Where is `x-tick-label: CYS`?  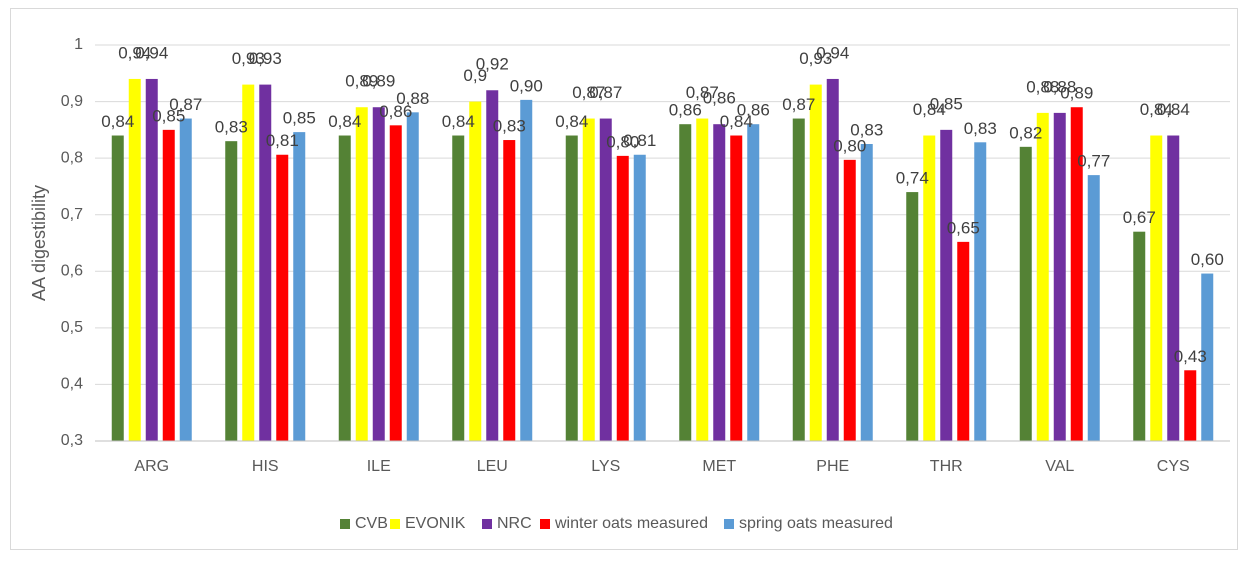
x-tick-label: CYS is located at coordinates (1173, 466).